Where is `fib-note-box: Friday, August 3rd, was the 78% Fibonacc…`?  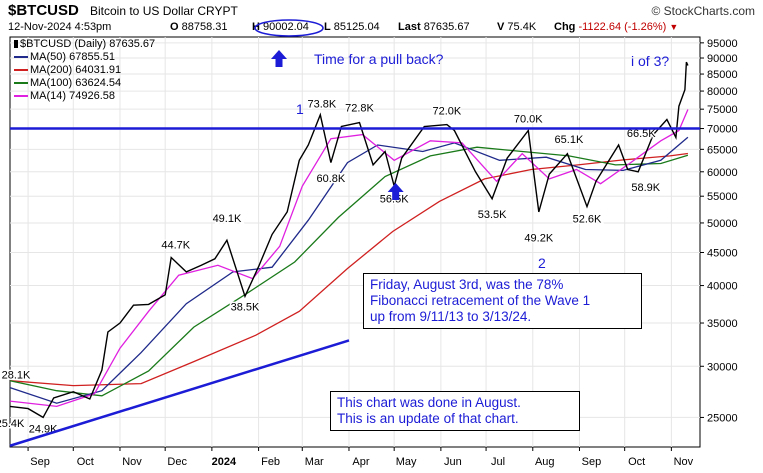 fib-note-box: Friday, August 3rd, was the 78% Fibonacc… is located at coordinates (502, 301).